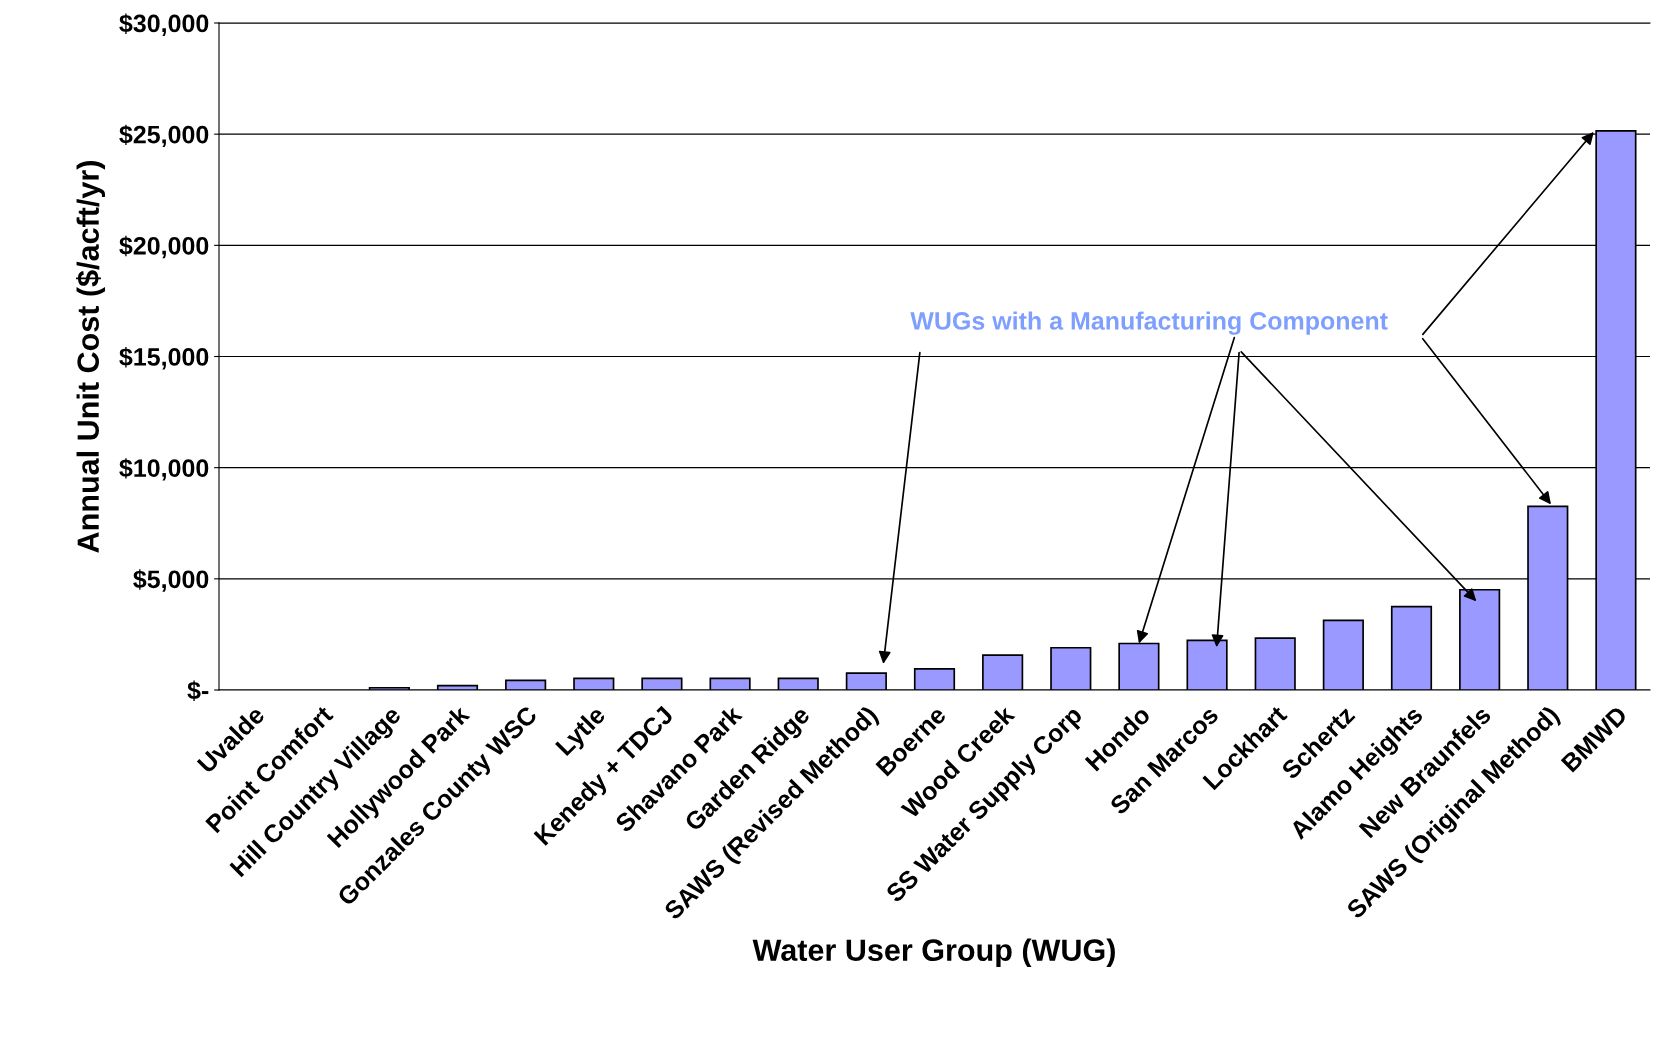 Image resolution: width=1653 pixels, height=1057 pixels. Describe the element at coordinates (933, 953) in the screenshot. I see `x-axis-title: Water User Group (WUG)` at that location.